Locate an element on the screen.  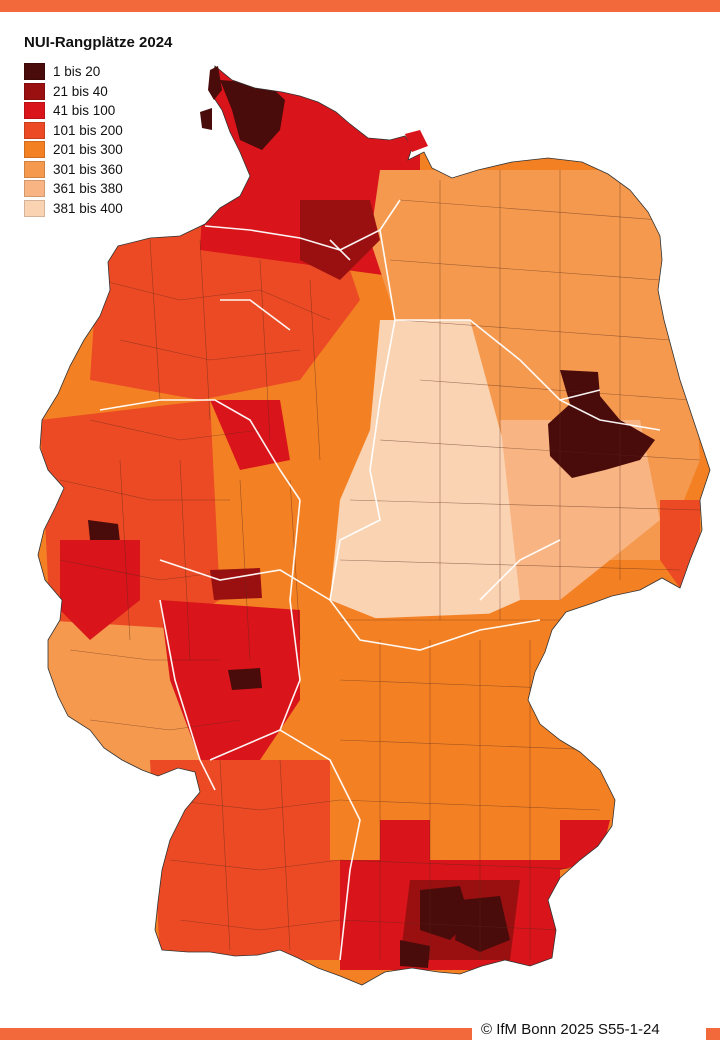
legend-item: 381 bis 400 is located at coordinates (73, 209).